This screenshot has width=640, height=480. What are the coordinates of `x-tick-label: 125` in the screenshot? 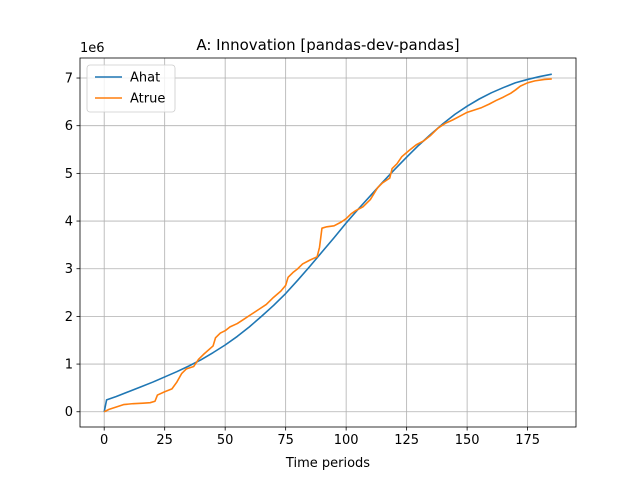 It's located at (406, 440).